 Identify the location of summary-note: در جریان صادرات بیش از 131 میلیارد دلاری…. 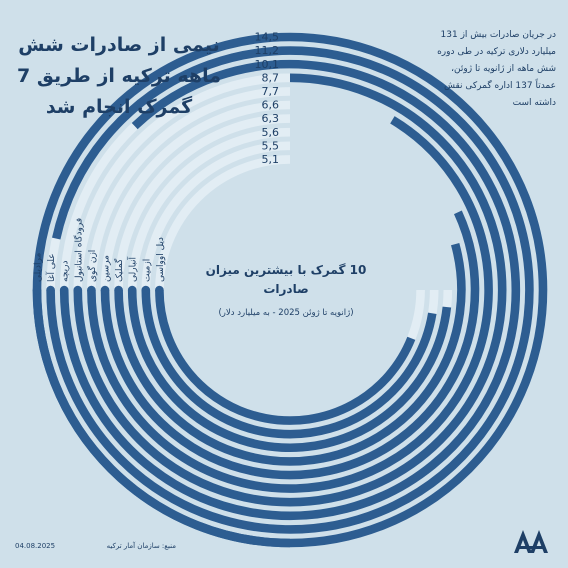
(496, 69).